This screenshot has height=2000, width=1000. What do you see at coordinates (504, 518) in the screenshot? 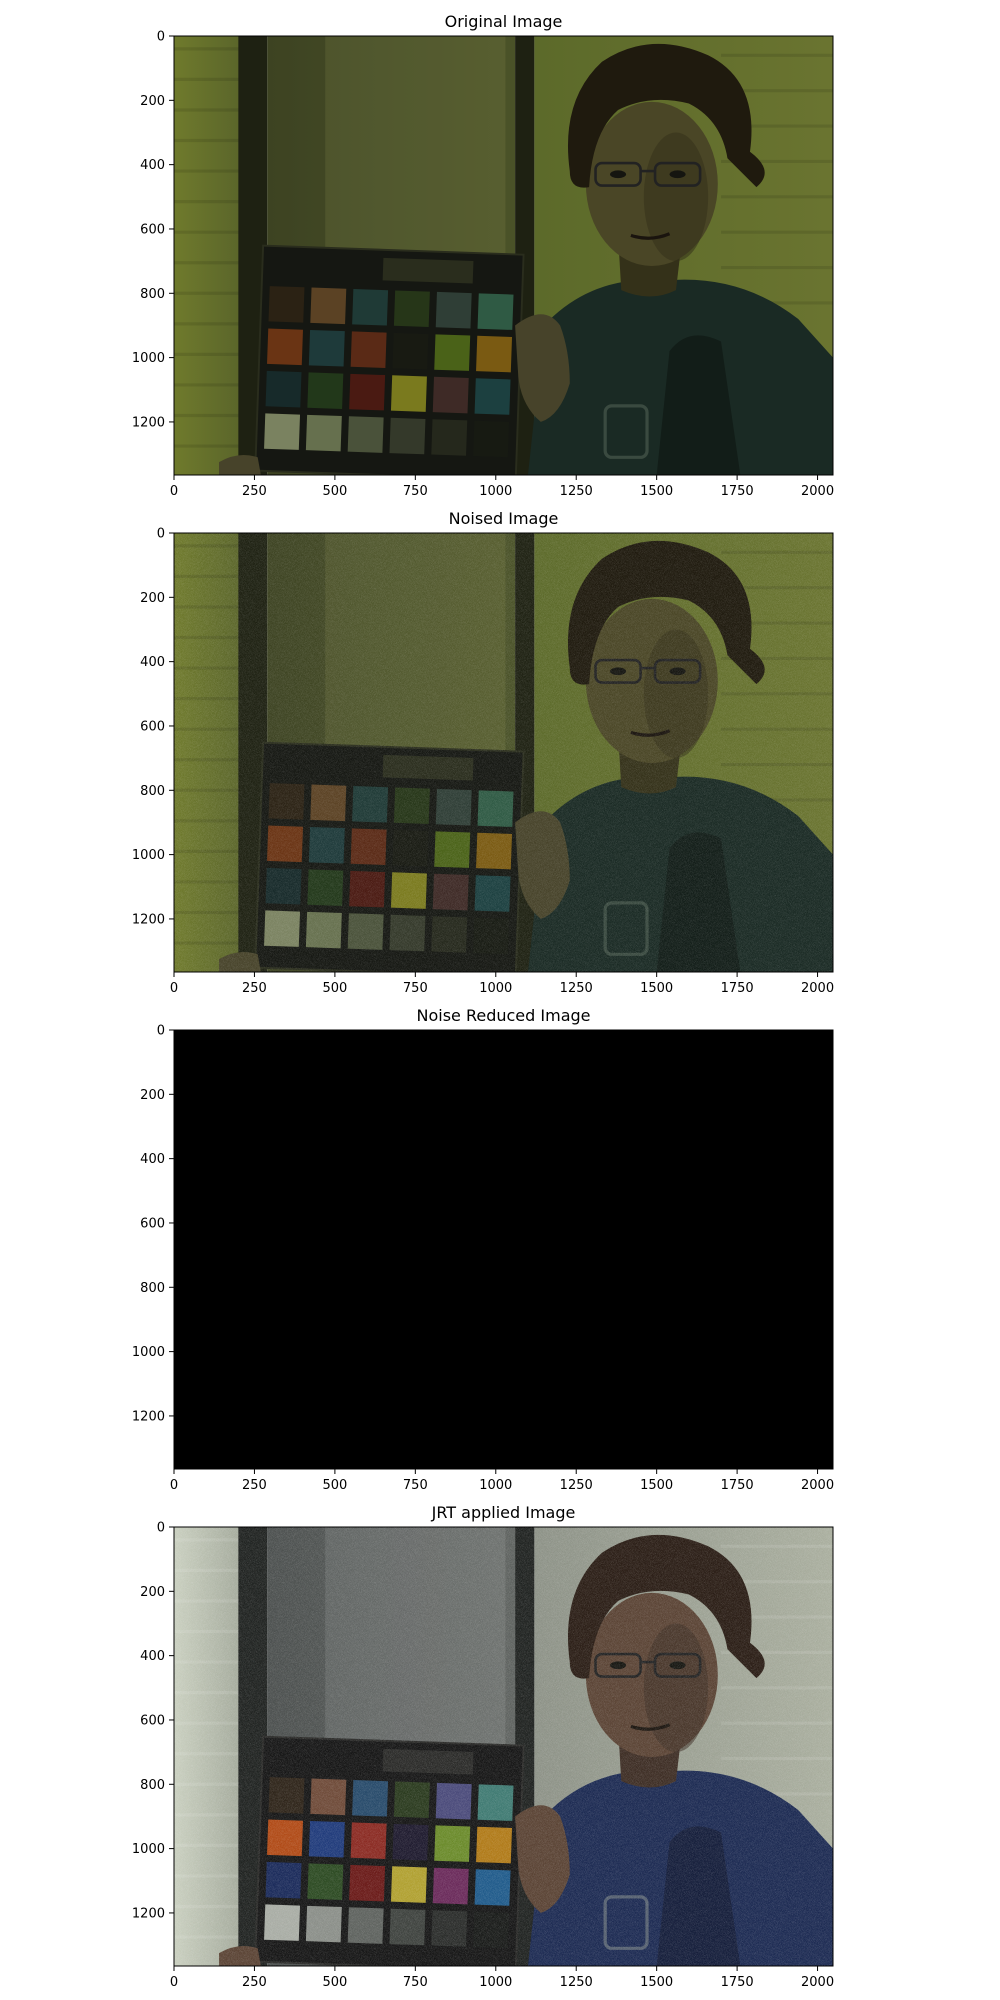
I see `panel-title: Noised Image` at bounding box center [504, 518].